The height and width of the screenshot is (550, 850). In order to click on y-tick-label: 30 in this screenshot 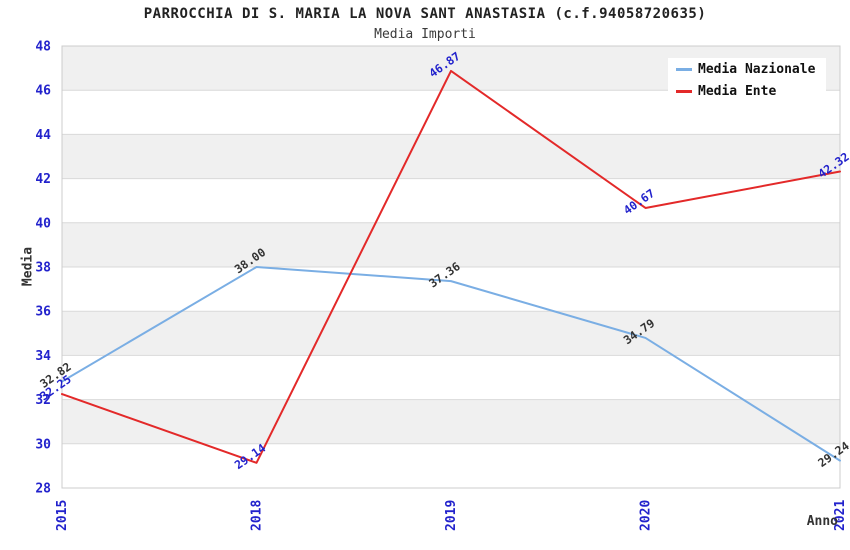, I will do `click(43, 444)`.